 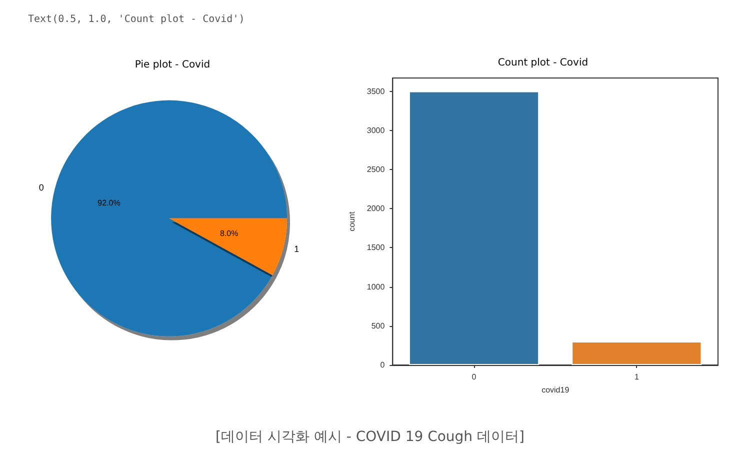 I want to click on y-tick-label: 2000, so click(x=376, y=209).